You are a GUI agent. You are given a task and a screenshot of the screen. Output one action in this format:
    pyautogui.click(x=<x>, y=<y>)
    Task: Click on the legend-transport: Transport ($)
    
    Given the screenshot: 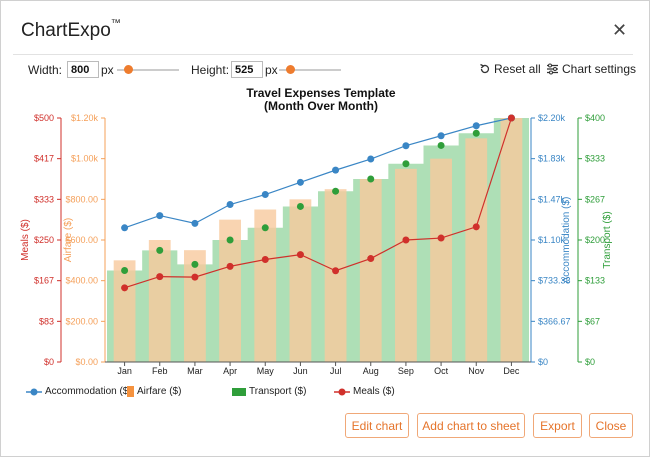 What is the action you would take?
    pyautogui.click(x=269, y=391)
    